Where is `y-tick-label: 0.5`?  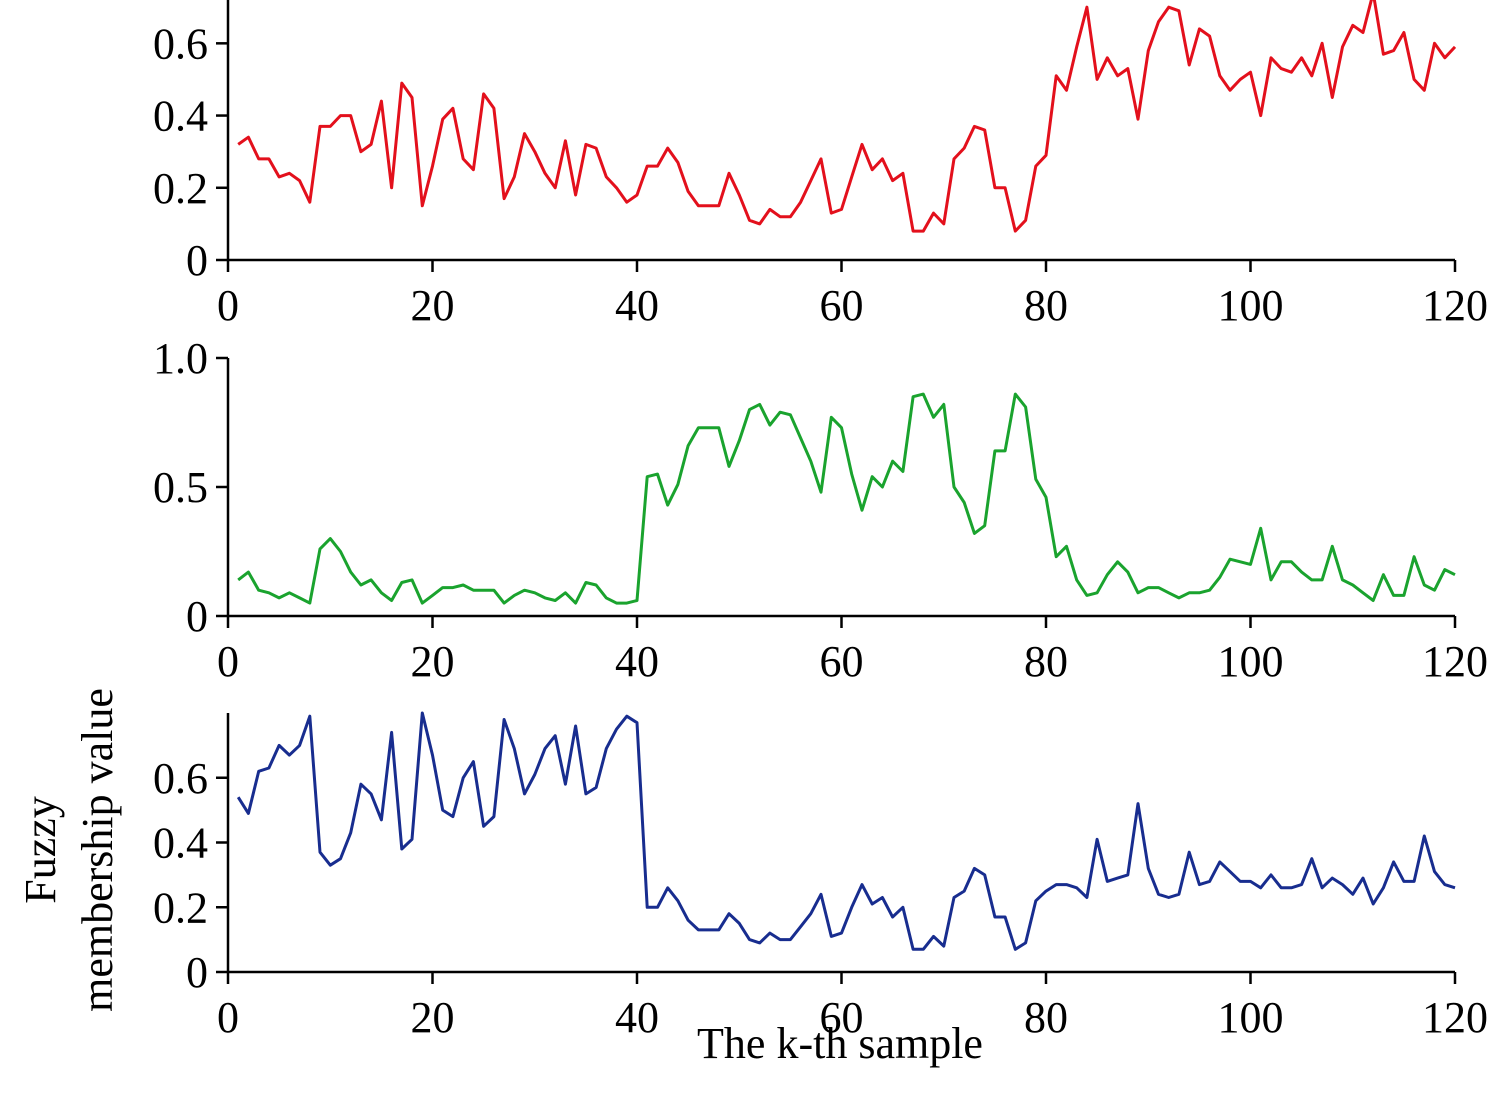
y-tick-label: 0.5 is located at coordinates (180, 487).